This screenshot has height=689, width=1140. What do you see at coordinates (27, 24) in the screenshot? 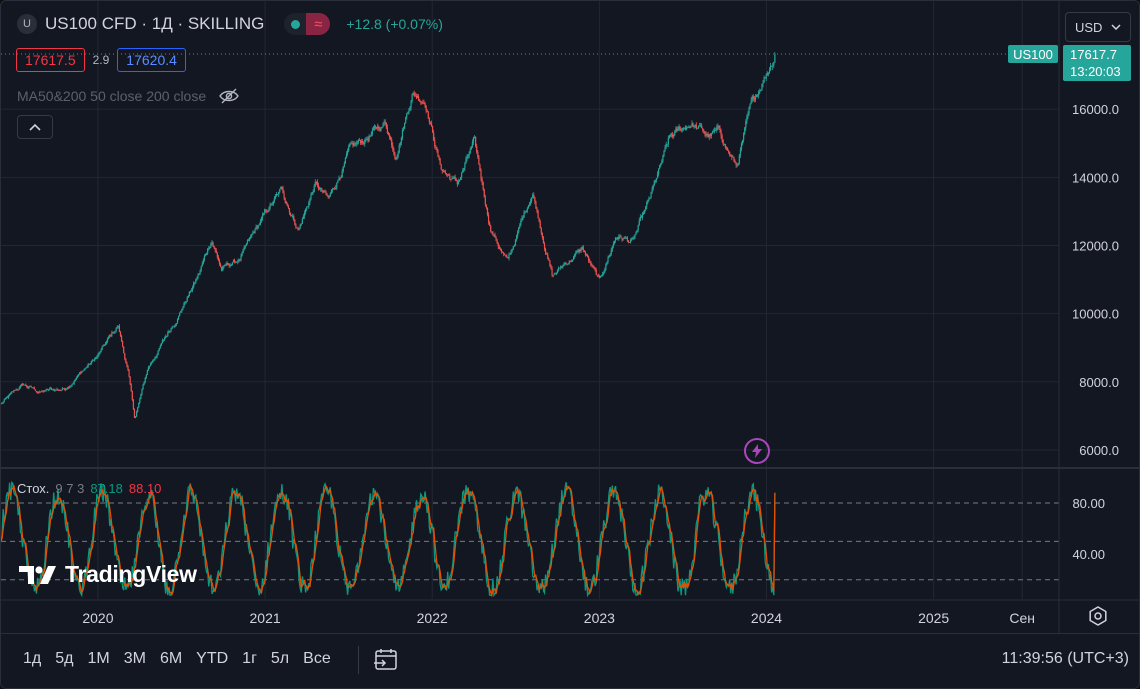
I see `symbol-logo: U` at bounding box center [27, 24].